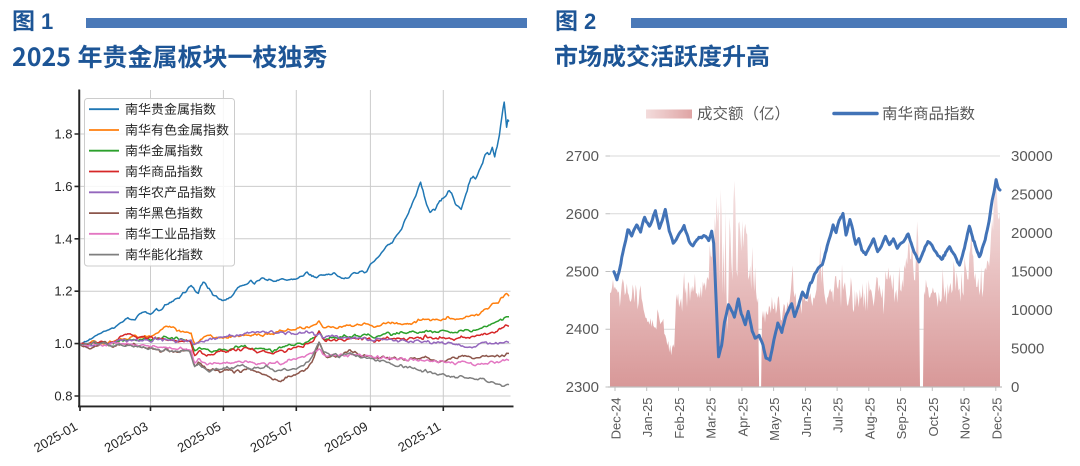 This screenshot has width=1080, height=466. Describe the element at coordinates (582, 156) in the screenshot. I see `svg-text: 2700` at that location.